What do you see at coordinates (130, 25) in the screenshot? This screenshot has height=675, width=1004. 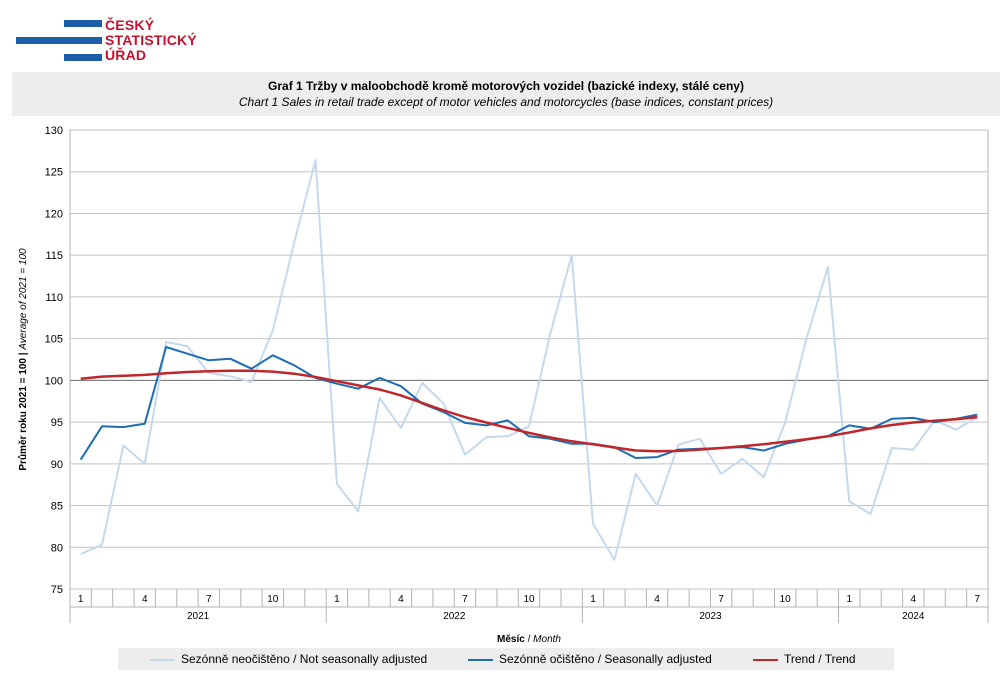 I see `logo-line-1: ČESKÝ` at bounding box center [130, 25].